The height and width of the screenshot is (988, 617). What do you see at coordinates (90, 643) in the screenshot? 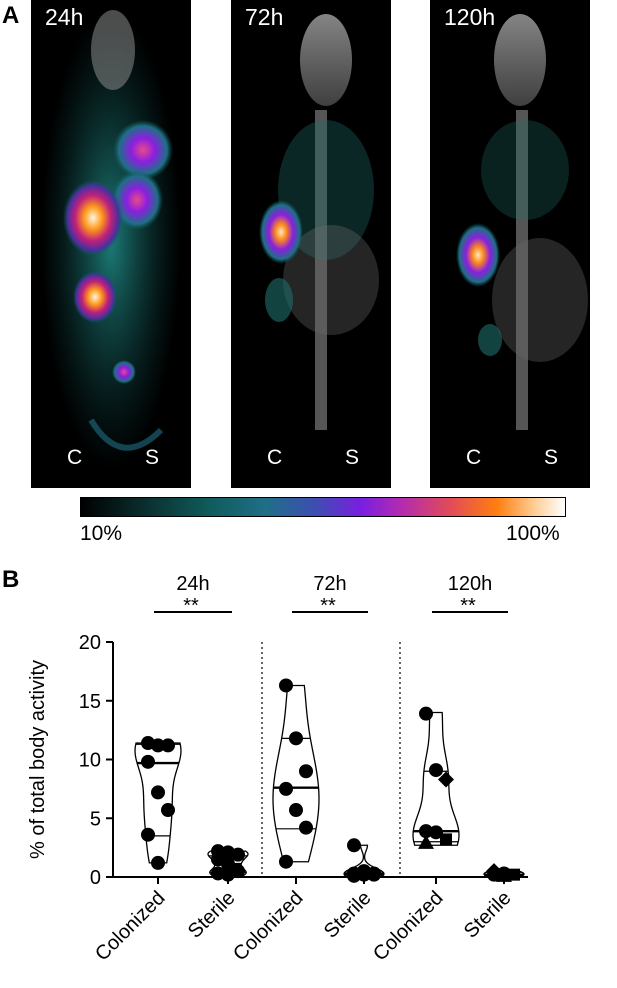
I see `y-tick-label: 20` at bounding box center [90, 643].